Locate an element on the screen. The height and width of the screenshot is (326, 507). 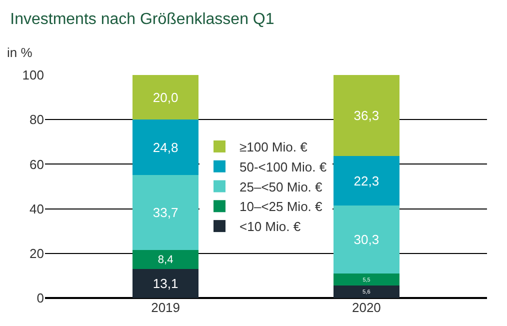
data-label: 24,8 is located at coordinates (165, 147).